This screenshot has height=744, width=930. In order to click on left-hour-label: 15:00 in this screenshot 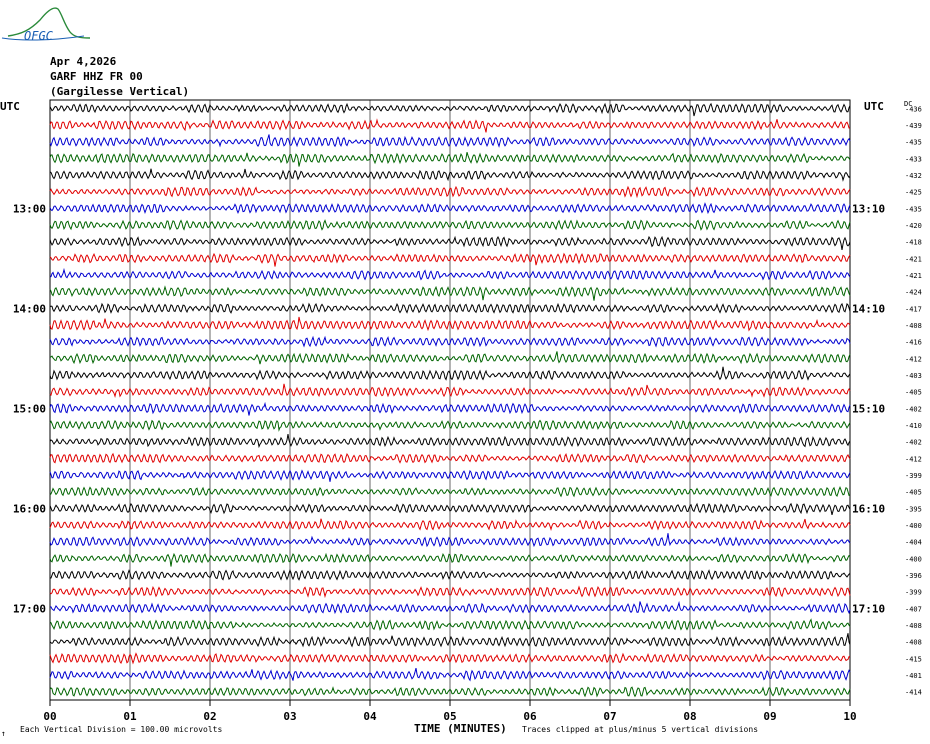, I will do `click(29, 408)`.